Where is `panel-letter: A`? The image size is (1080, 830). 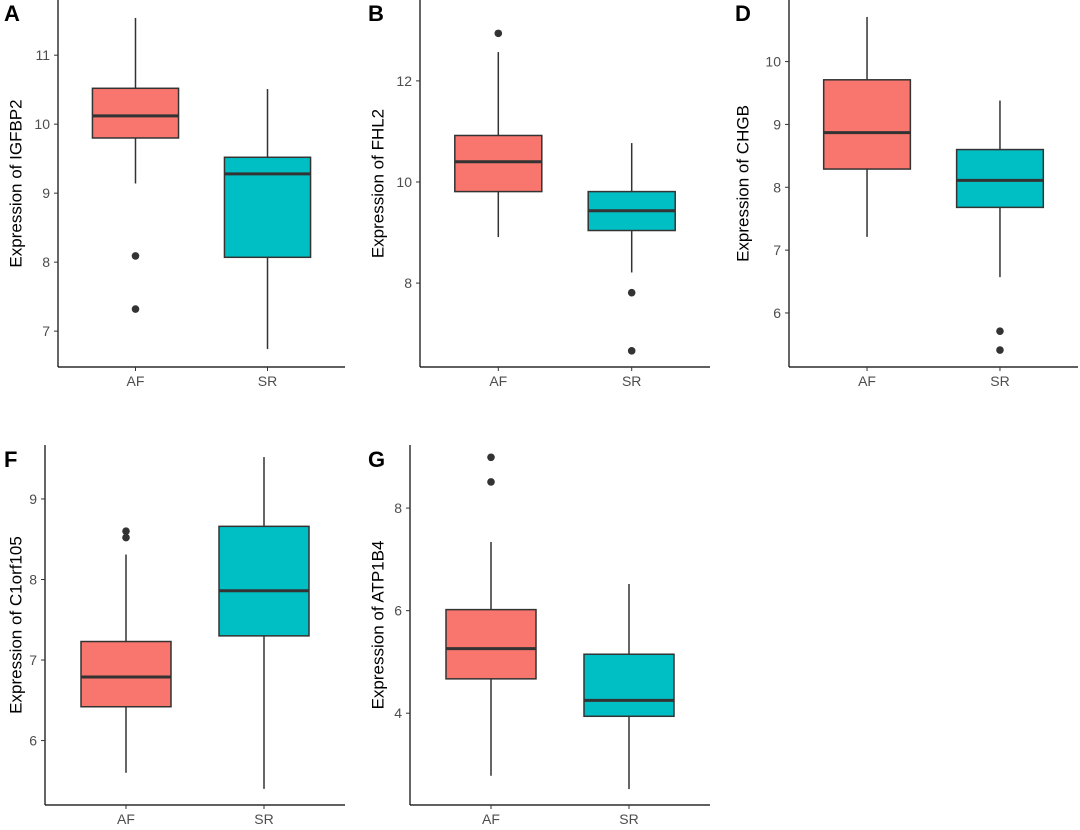 panel-letter: A is located at coordinates (12, 13).